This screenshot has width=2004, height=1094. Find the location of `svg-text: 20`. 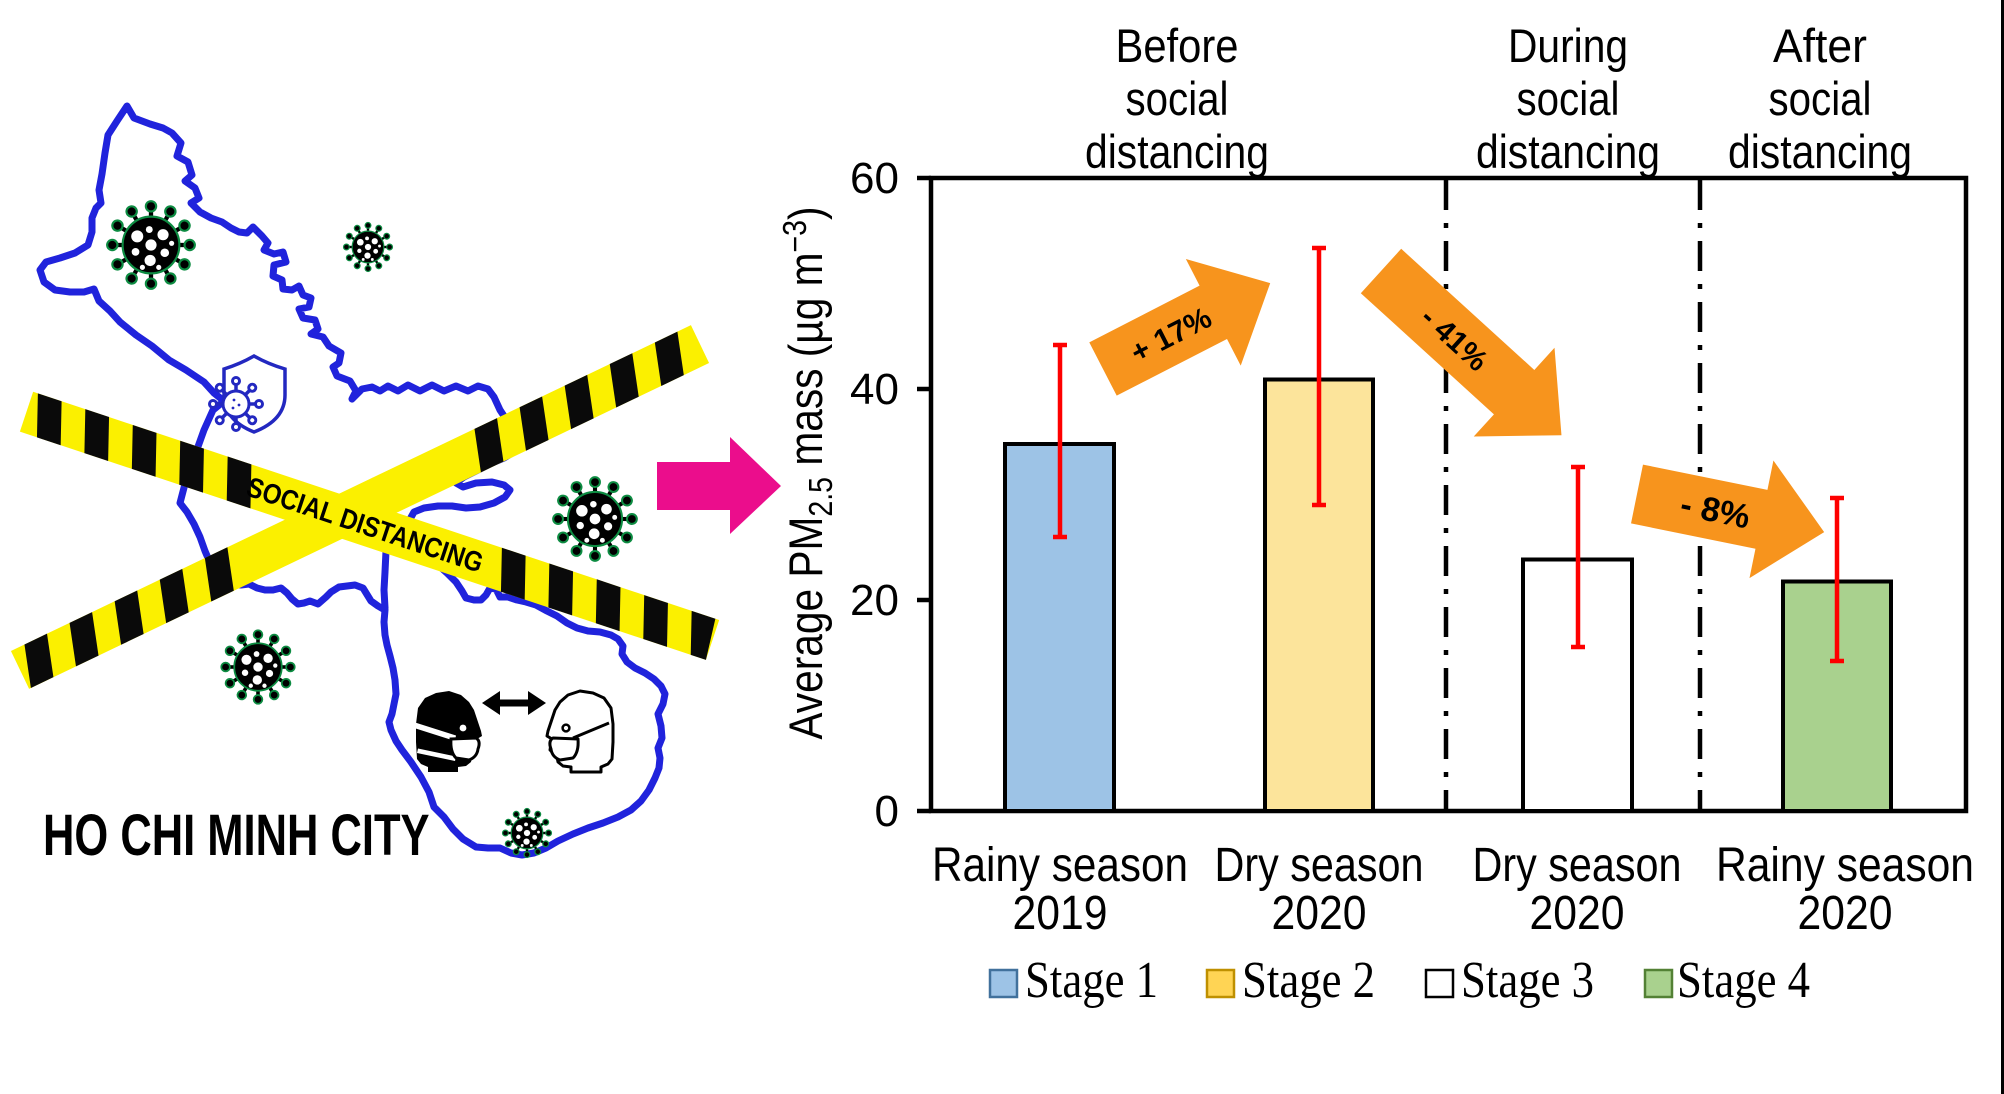

svg-text: 20 is located at coordinates (874, 600).